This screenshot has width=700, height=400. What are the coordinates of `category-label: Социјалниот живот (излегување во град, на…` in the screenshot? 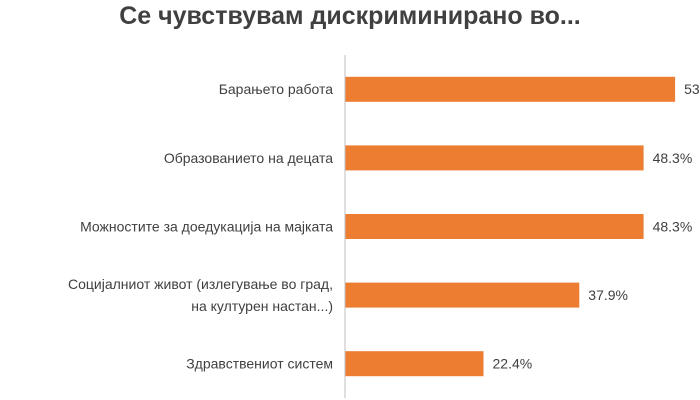 It's located at (200, 295).